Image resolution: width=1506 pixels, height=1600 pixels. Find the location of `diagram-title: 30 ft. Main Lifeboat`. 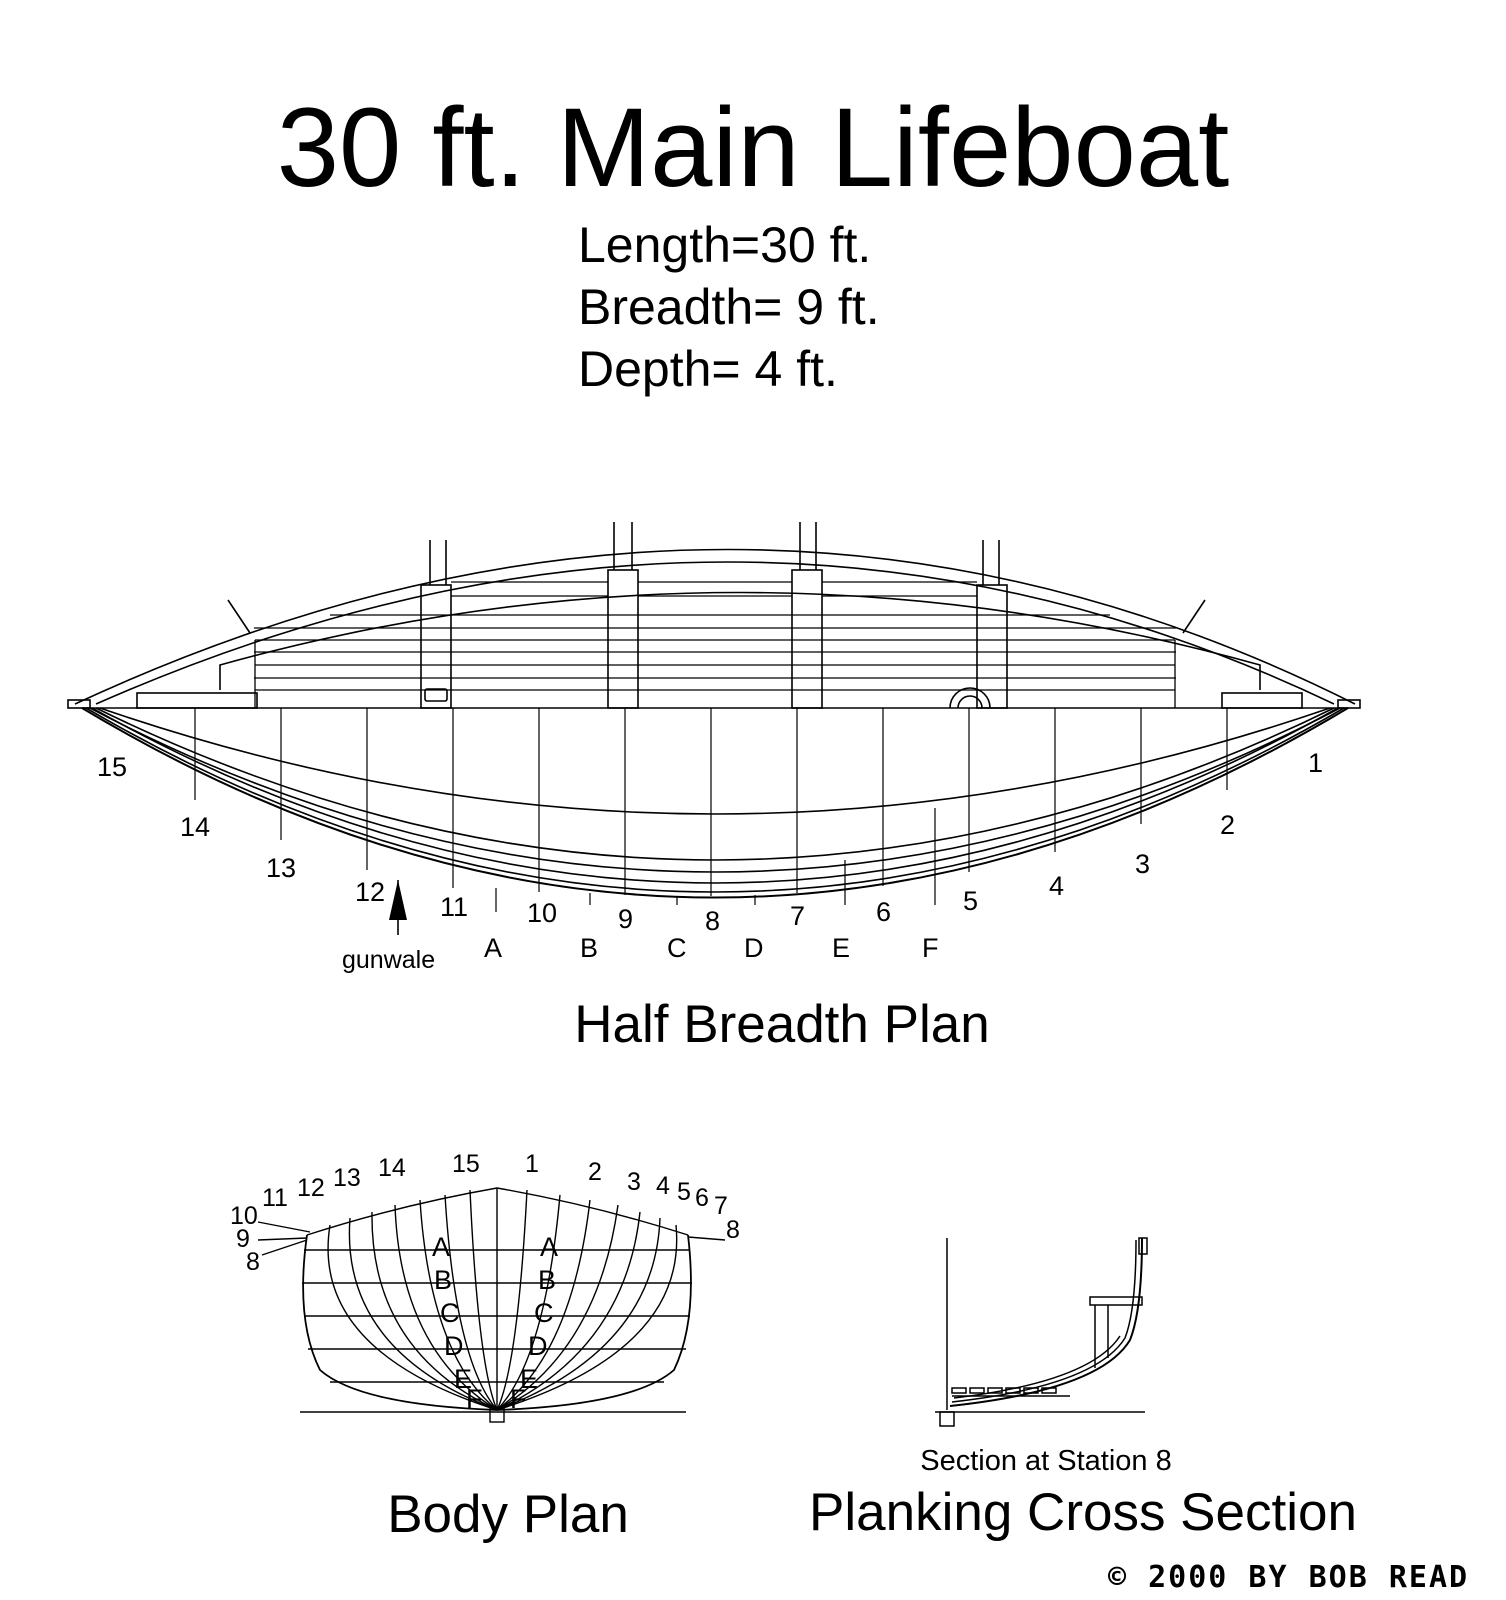

diagram-title: 30 ft. Main Lifeboat is located at coordinates (753, 147).